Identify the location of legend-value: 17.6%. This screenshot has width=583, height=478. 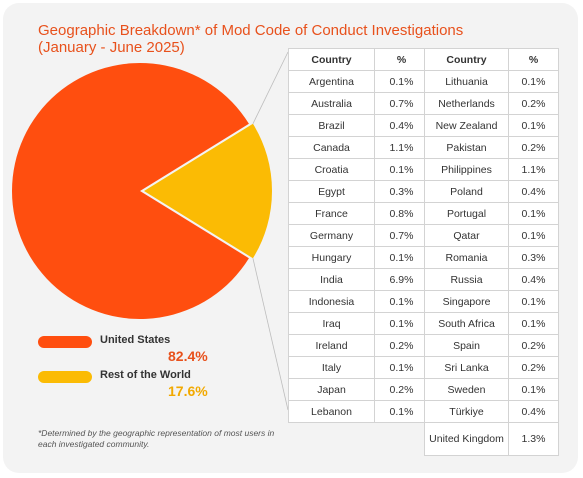
(188, 391).